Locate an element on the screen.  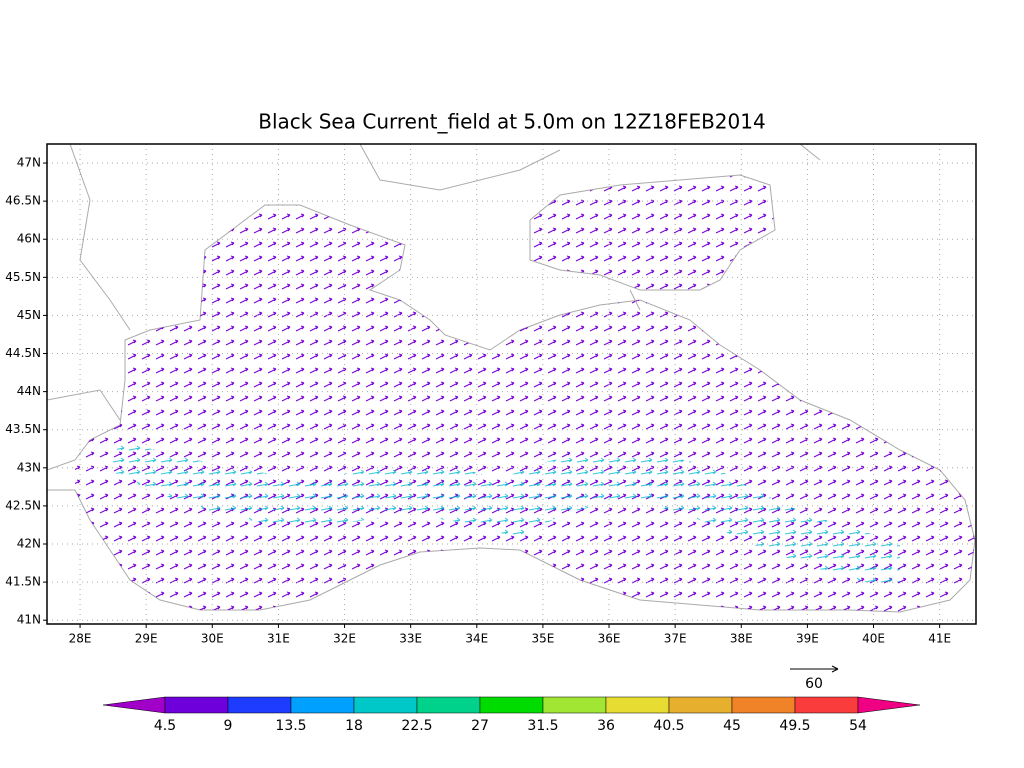
colorbar-label: 22.5 is located at coordinates (416, 726).